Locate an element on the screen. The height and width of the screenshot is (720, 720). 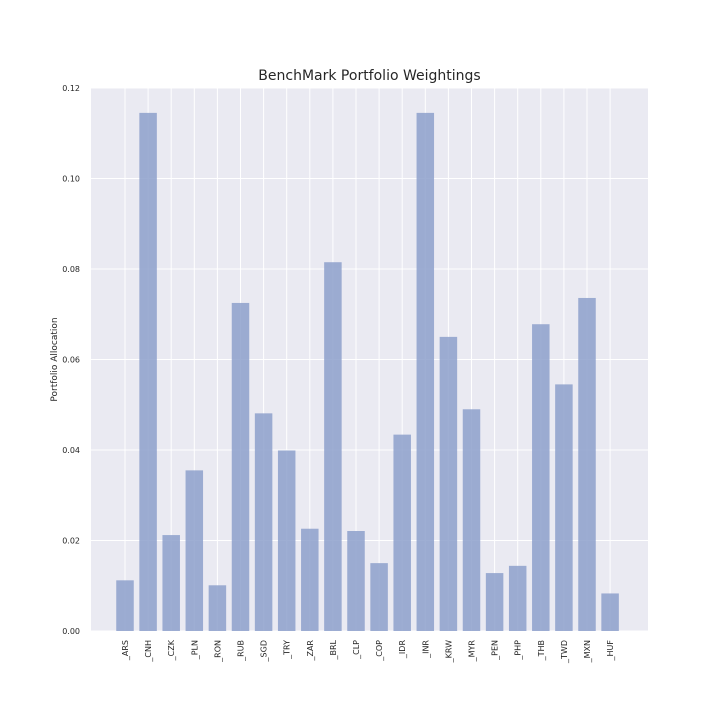
x-tick-label: _MYR is located at coordinates (472, 651).